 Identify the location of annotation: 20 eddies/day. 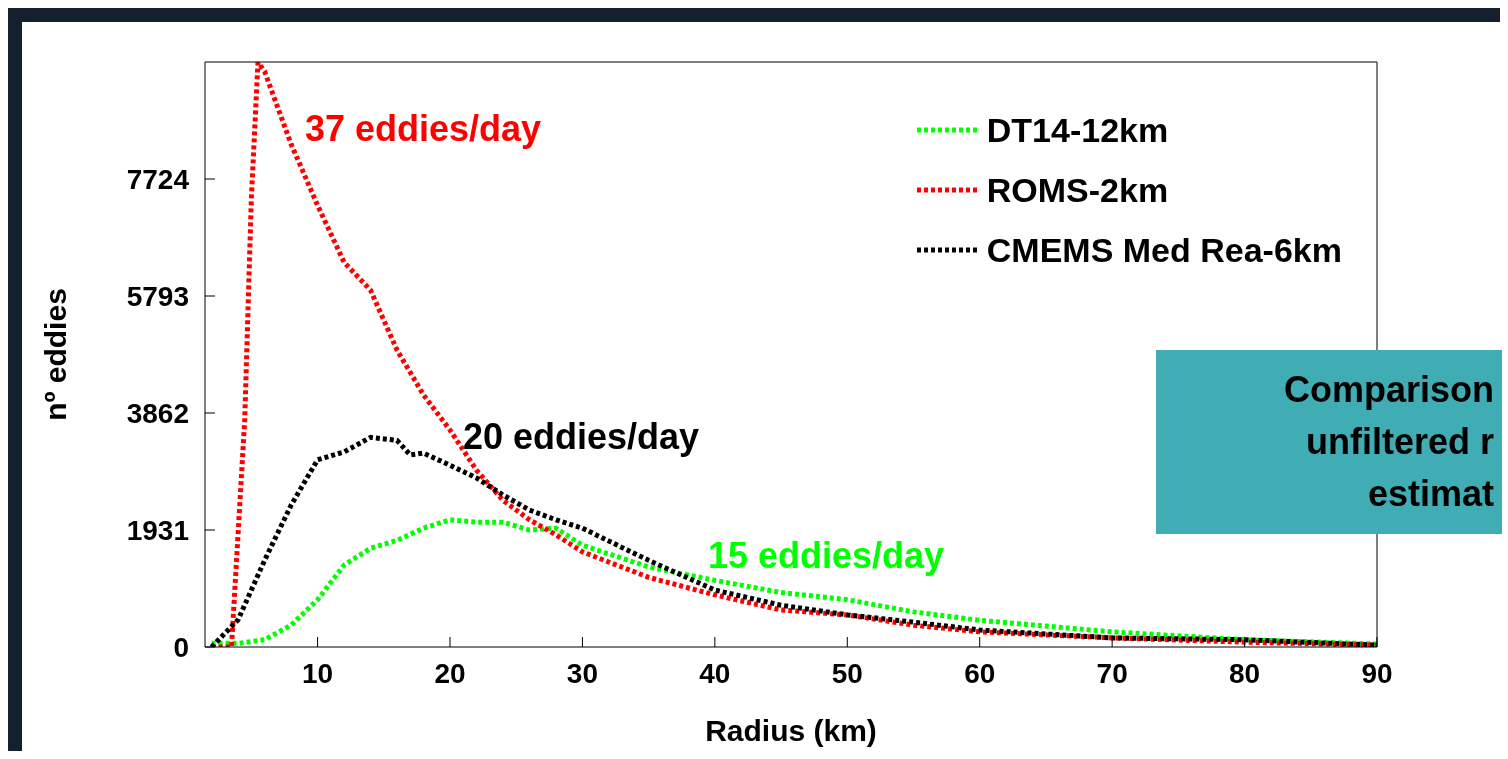
(581, 437).